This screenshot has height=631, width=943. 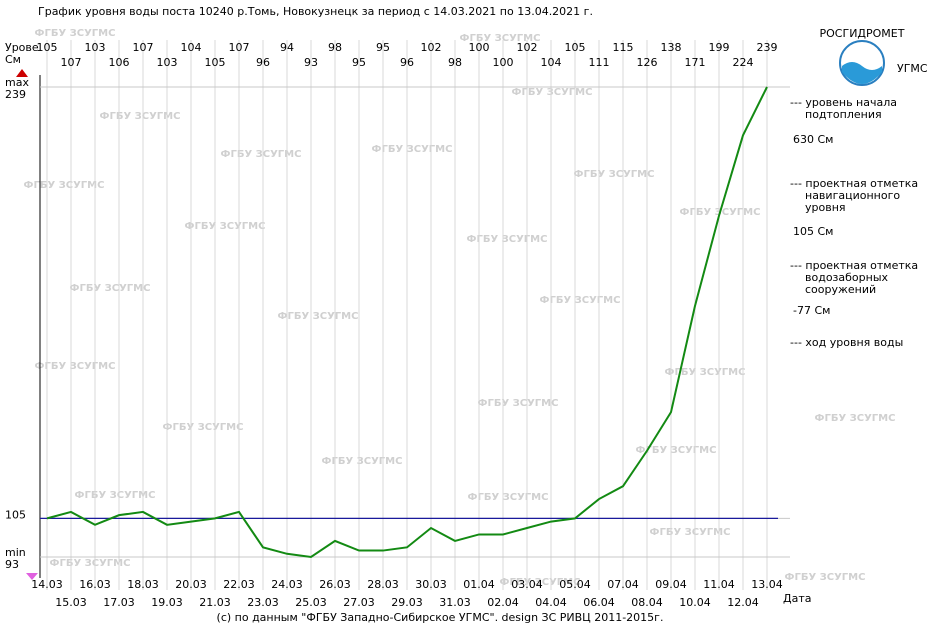 I want to click on min-marker, so click(x=32, y=576).